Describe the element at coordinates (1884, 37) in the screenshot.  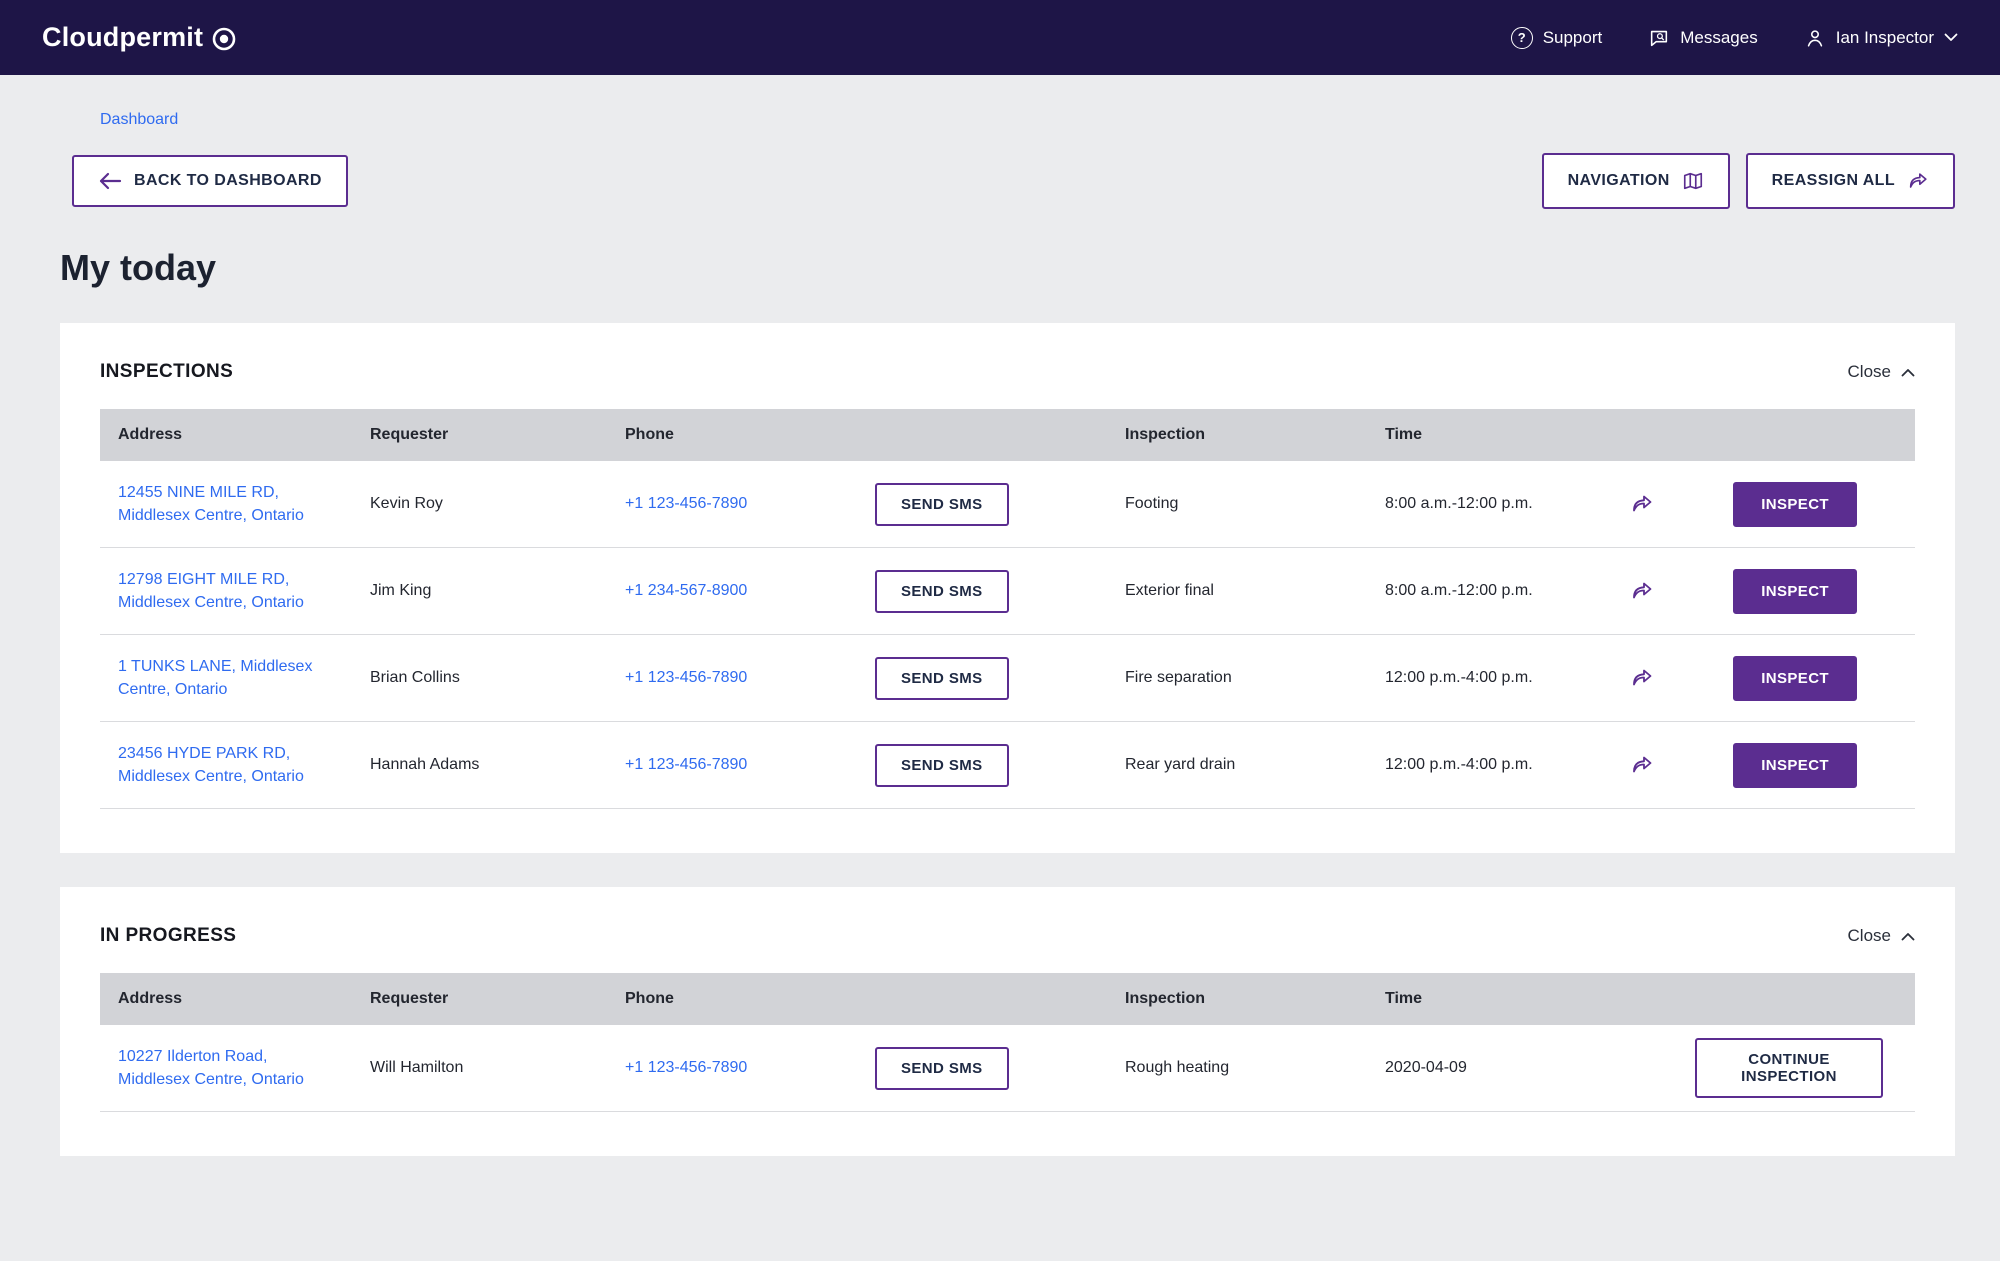
I see `user-name: Ian Inspector` at that location.